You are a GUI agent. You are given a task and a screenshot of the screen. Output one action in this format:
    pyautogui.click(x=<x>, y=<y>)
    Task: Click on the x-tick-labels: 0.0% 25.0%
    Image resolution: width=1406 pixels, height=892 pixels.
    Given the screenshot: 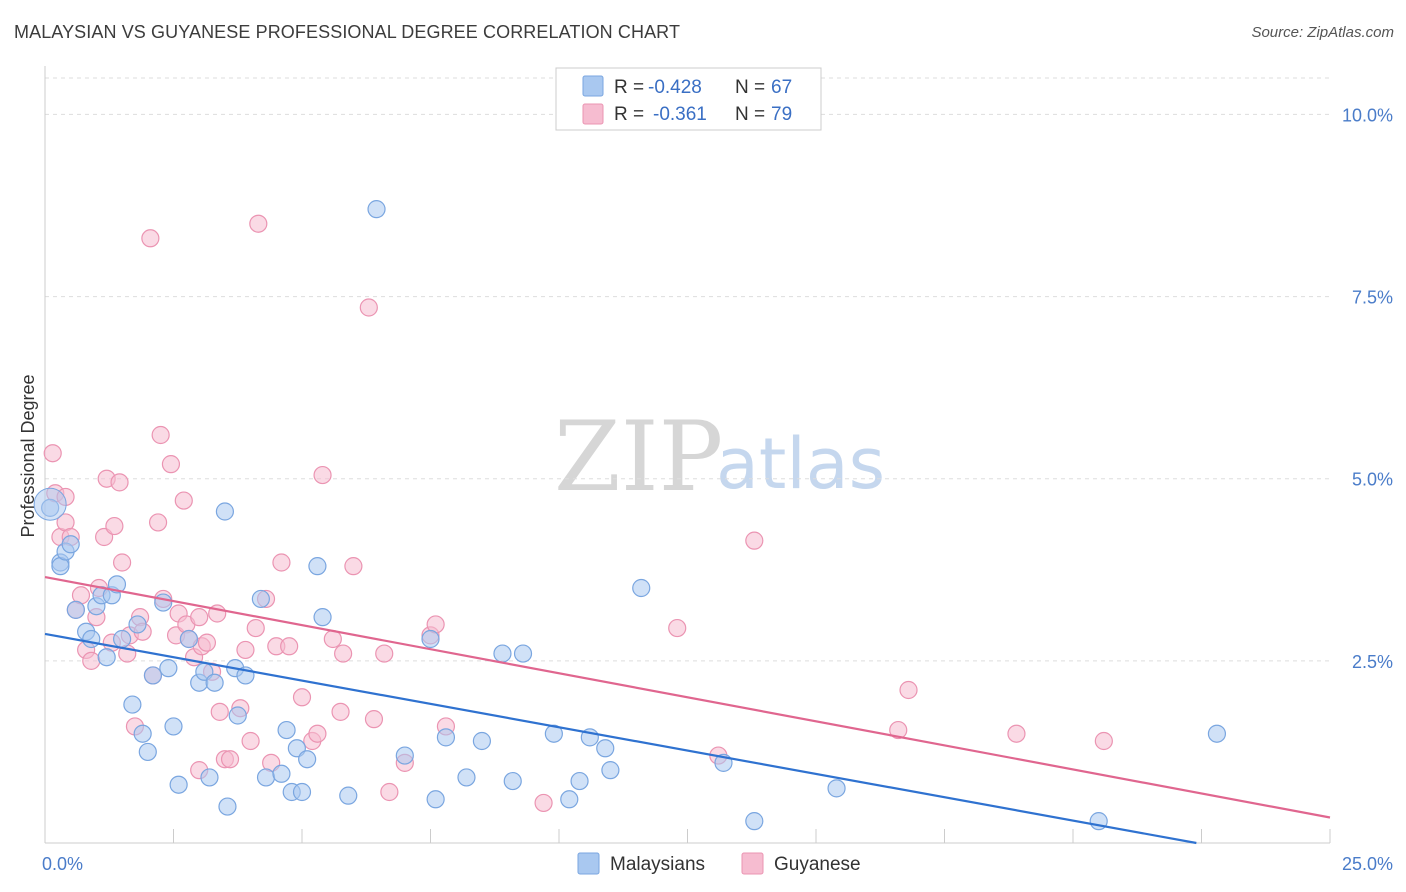 What is the action you would take?
    pyautogui.click(x=717, y=864)
    